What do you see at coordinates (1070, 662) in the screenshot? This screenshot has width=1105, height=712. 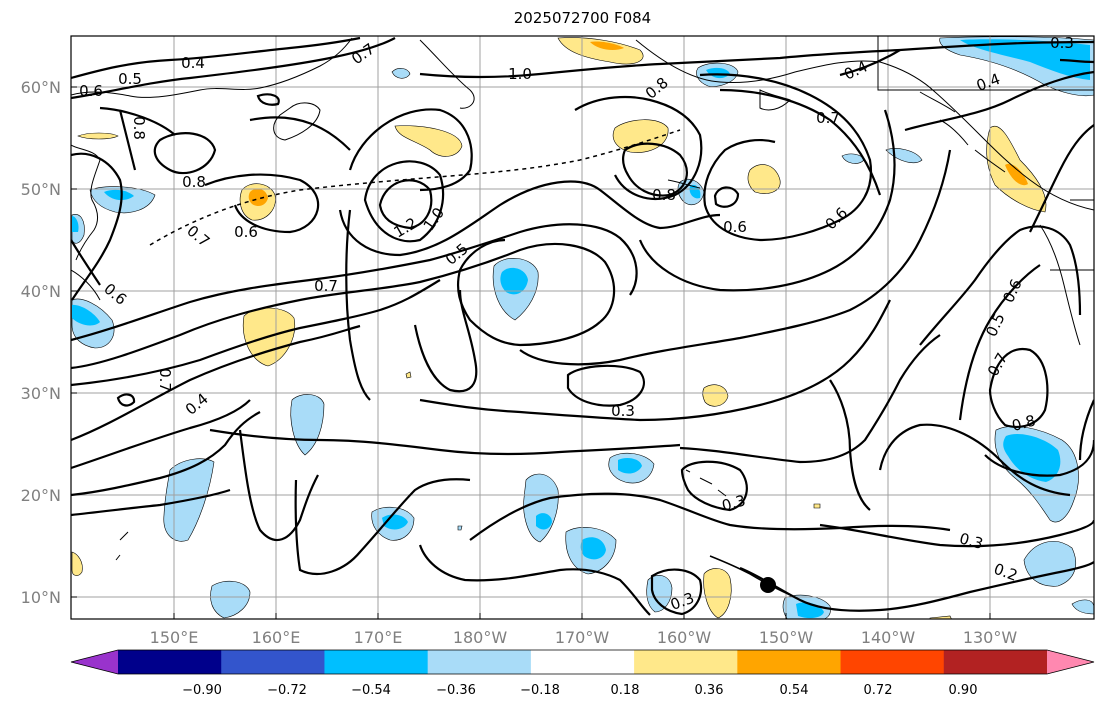 I see `colorbar-extend-max` at bounding box center [1070, 662].